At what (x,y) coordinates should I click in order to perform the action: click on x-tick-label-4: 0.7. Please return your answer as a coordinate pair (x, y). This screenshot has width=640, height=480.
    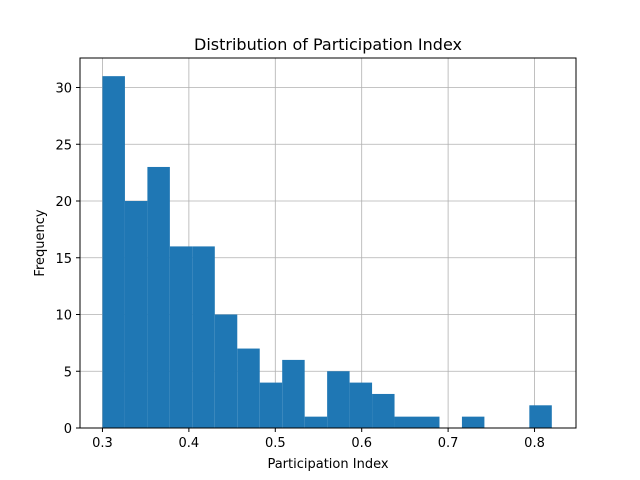
    Looking at the image, I should click on (448, 443).